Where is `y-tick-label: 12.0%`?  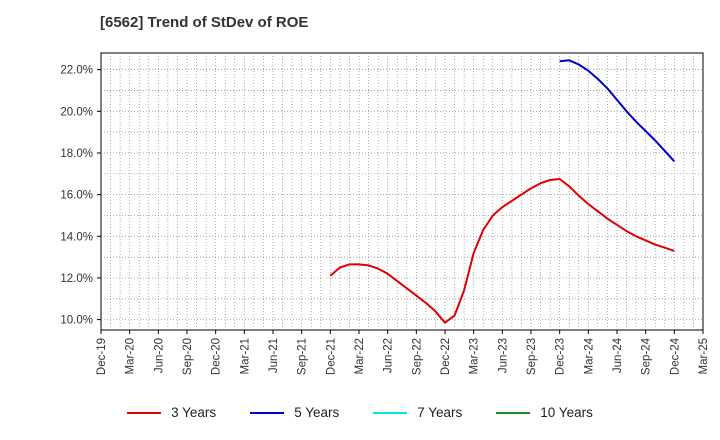
y-tick-label: 12.0% is located at coordinates (76, 279).